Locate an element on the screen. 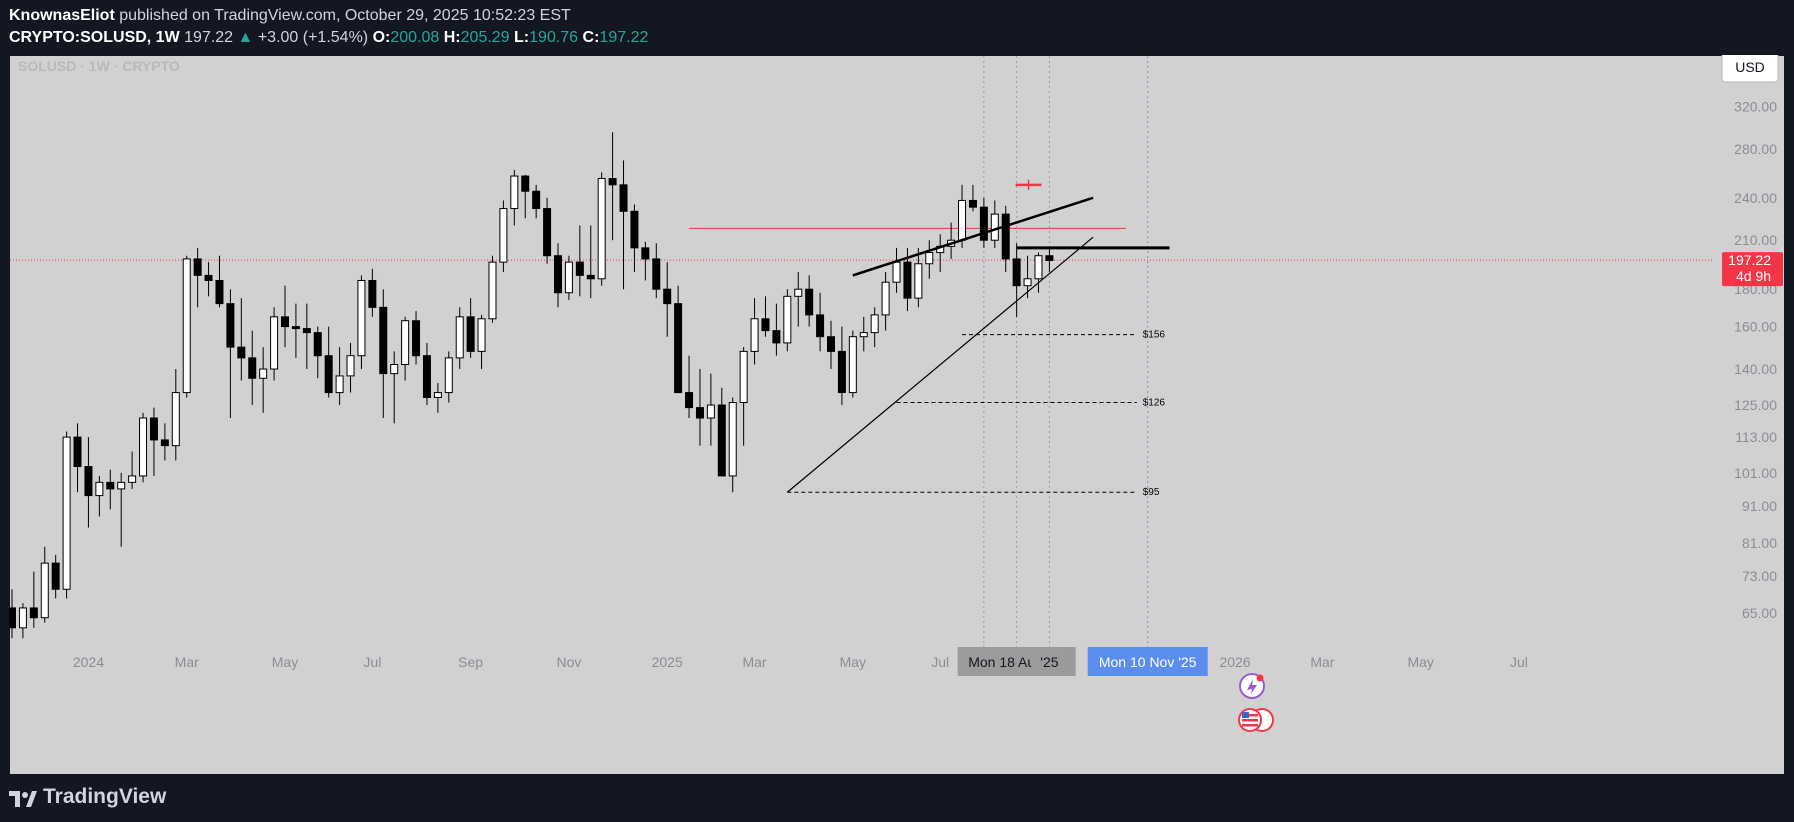 This screenshot has width=1794, height=822. currency-button-label: USD is located at coordinates (1750, 67).